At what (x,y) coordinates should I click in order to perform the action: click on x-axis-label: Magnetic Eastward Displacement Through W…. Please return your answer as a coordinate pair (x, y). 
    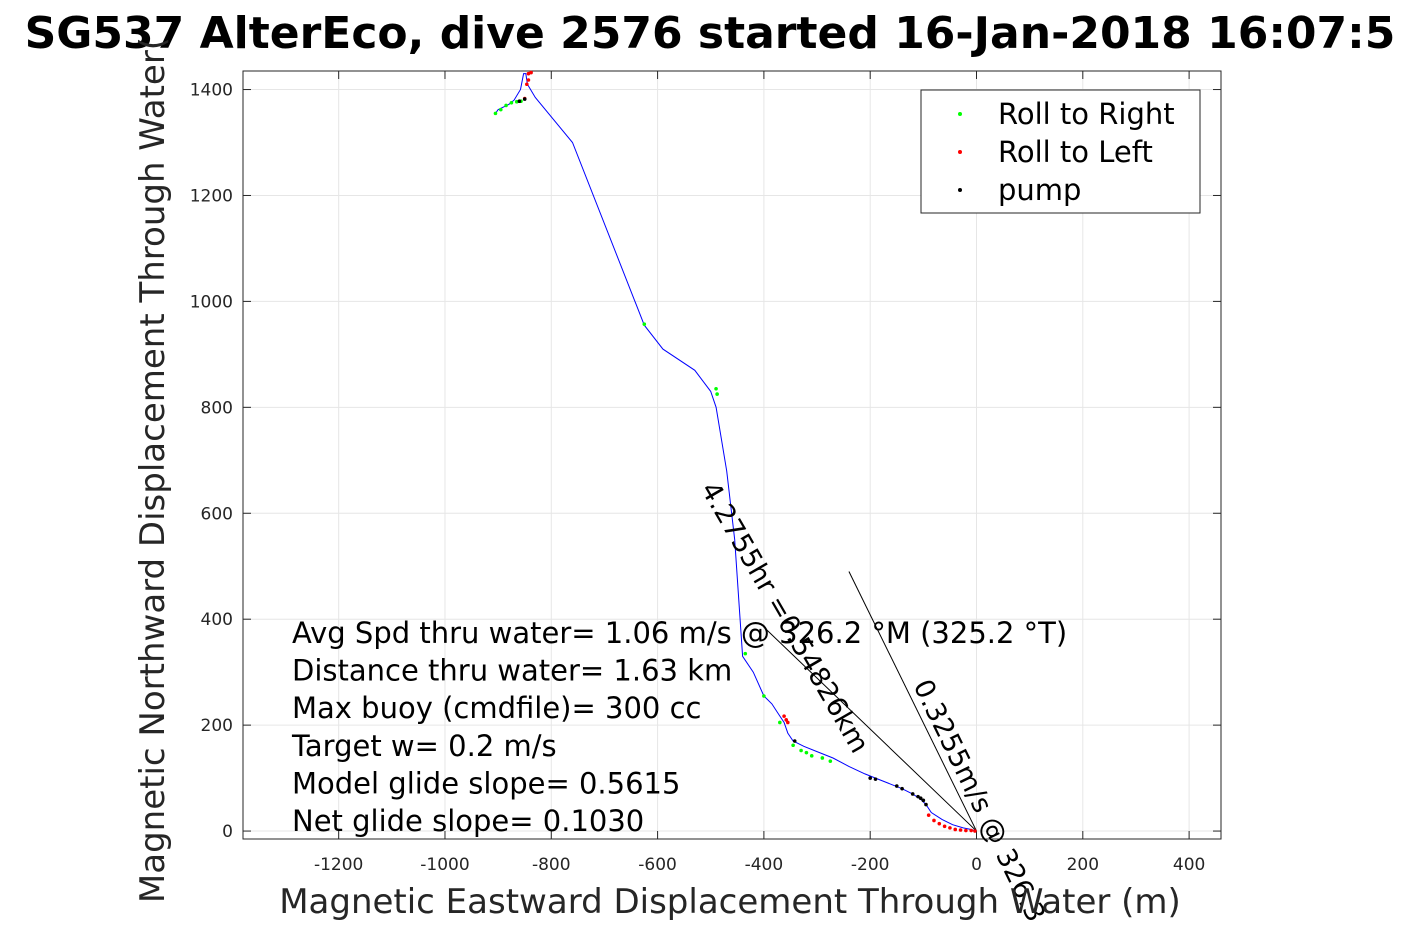
    Looking at the image, I should click on (730, 902).